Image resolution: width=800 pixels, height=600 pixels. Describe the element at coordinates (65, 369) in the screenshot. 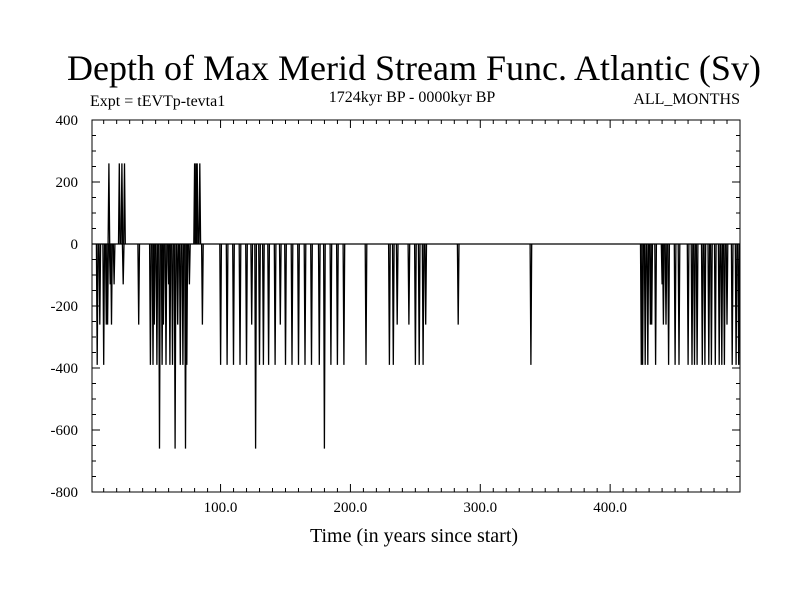

I see `y-tick-label: -400` at that location.